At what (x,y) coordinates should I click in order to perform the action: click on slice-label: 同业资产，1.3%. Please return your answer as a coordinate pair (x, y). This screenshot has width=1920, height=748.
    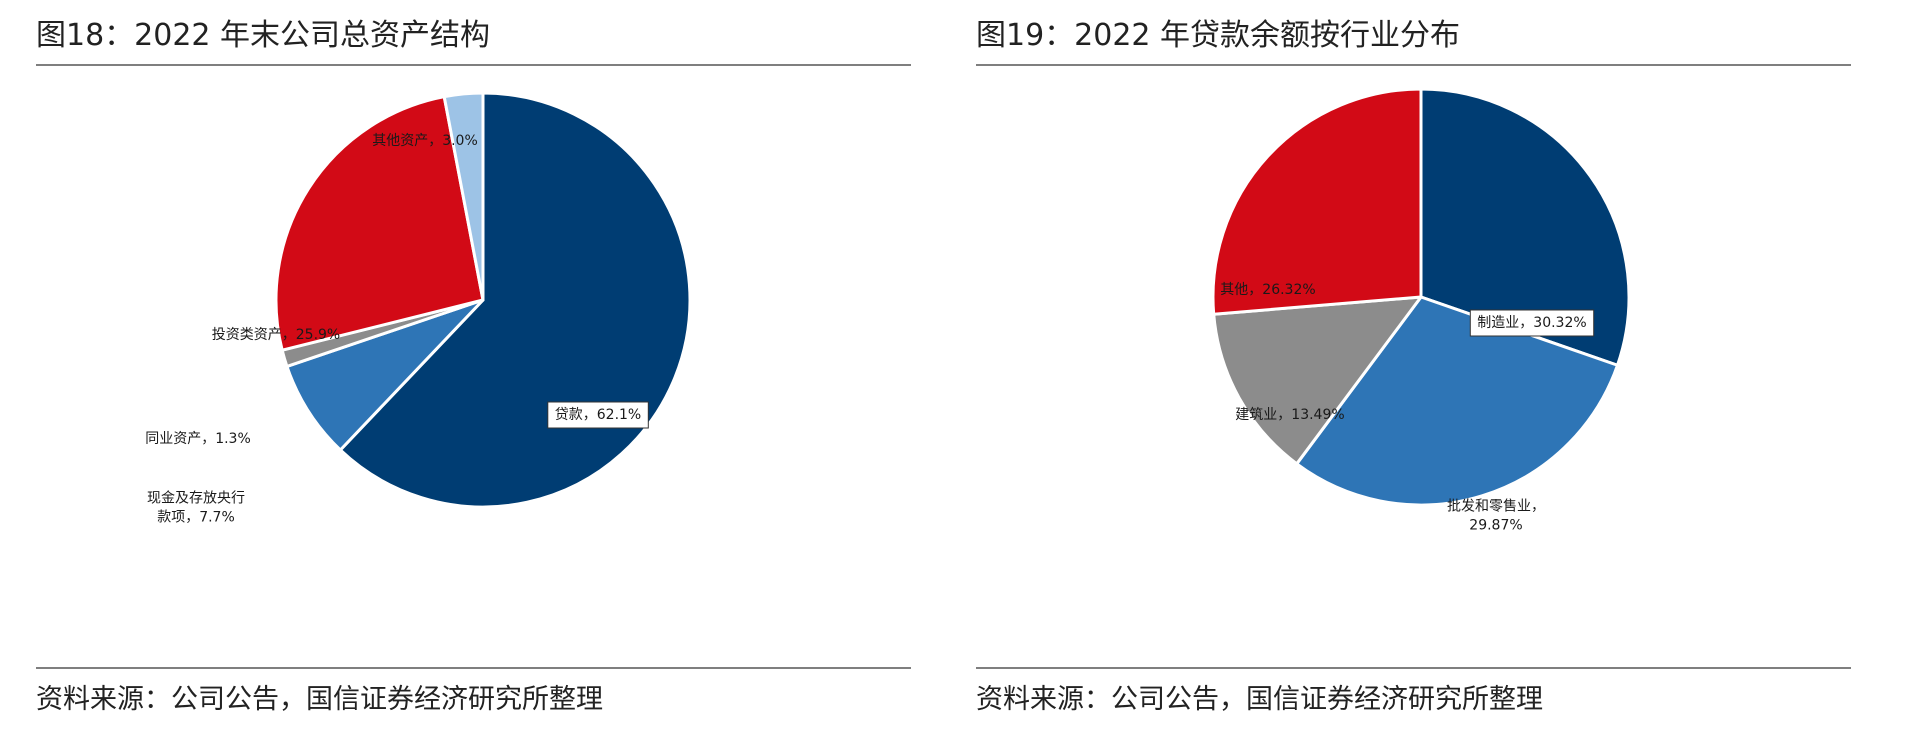
    Looking at the image, I should click on (198, 439).